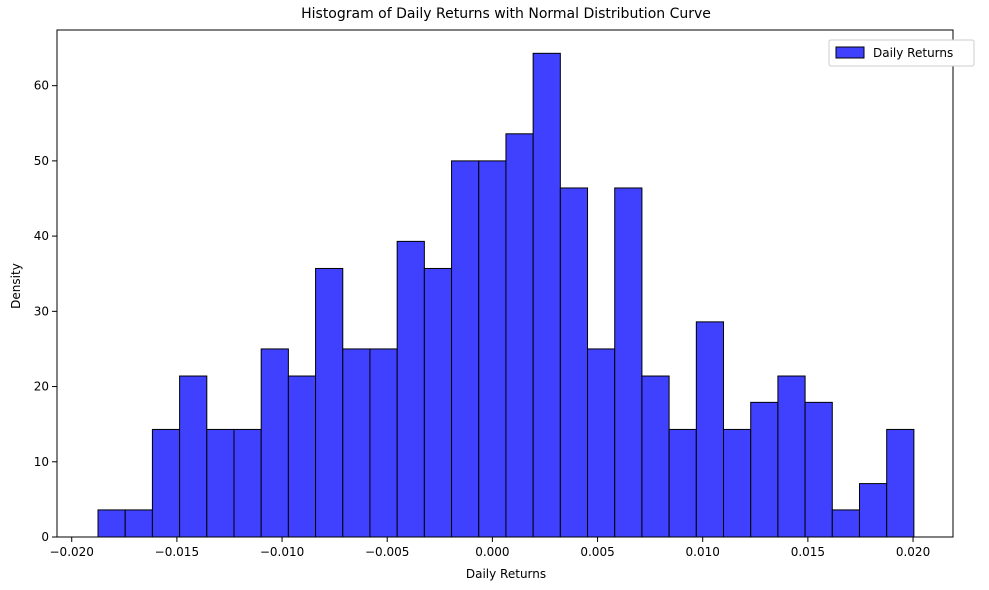  What do you see at coordinates (16, 286) in the screenshot?
I see `y-axis-label: Density` at bounding box center [16, 286].